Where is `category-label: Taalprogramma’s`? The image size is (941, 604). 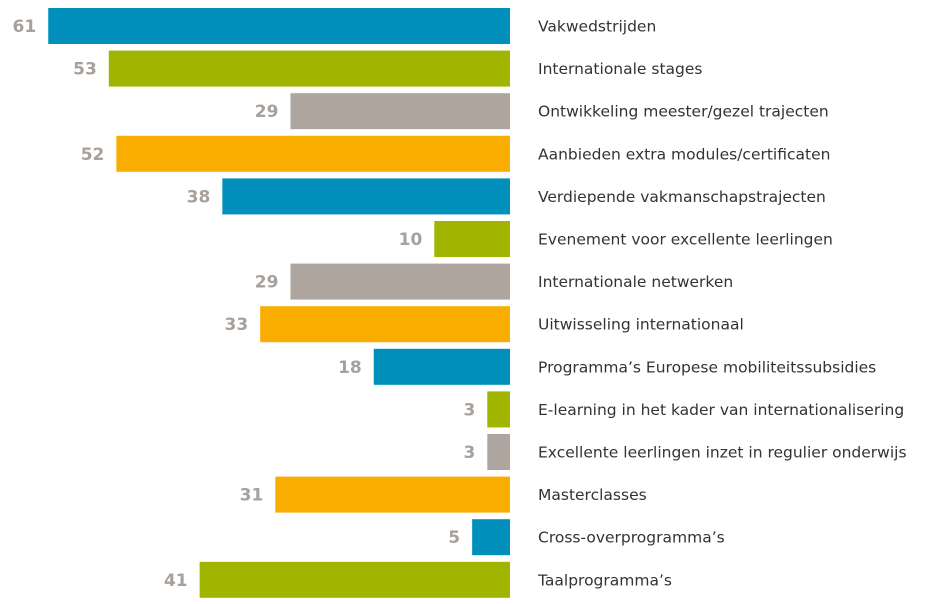
category-label: Taalprogramma’s is located at coordinates (604, 580).